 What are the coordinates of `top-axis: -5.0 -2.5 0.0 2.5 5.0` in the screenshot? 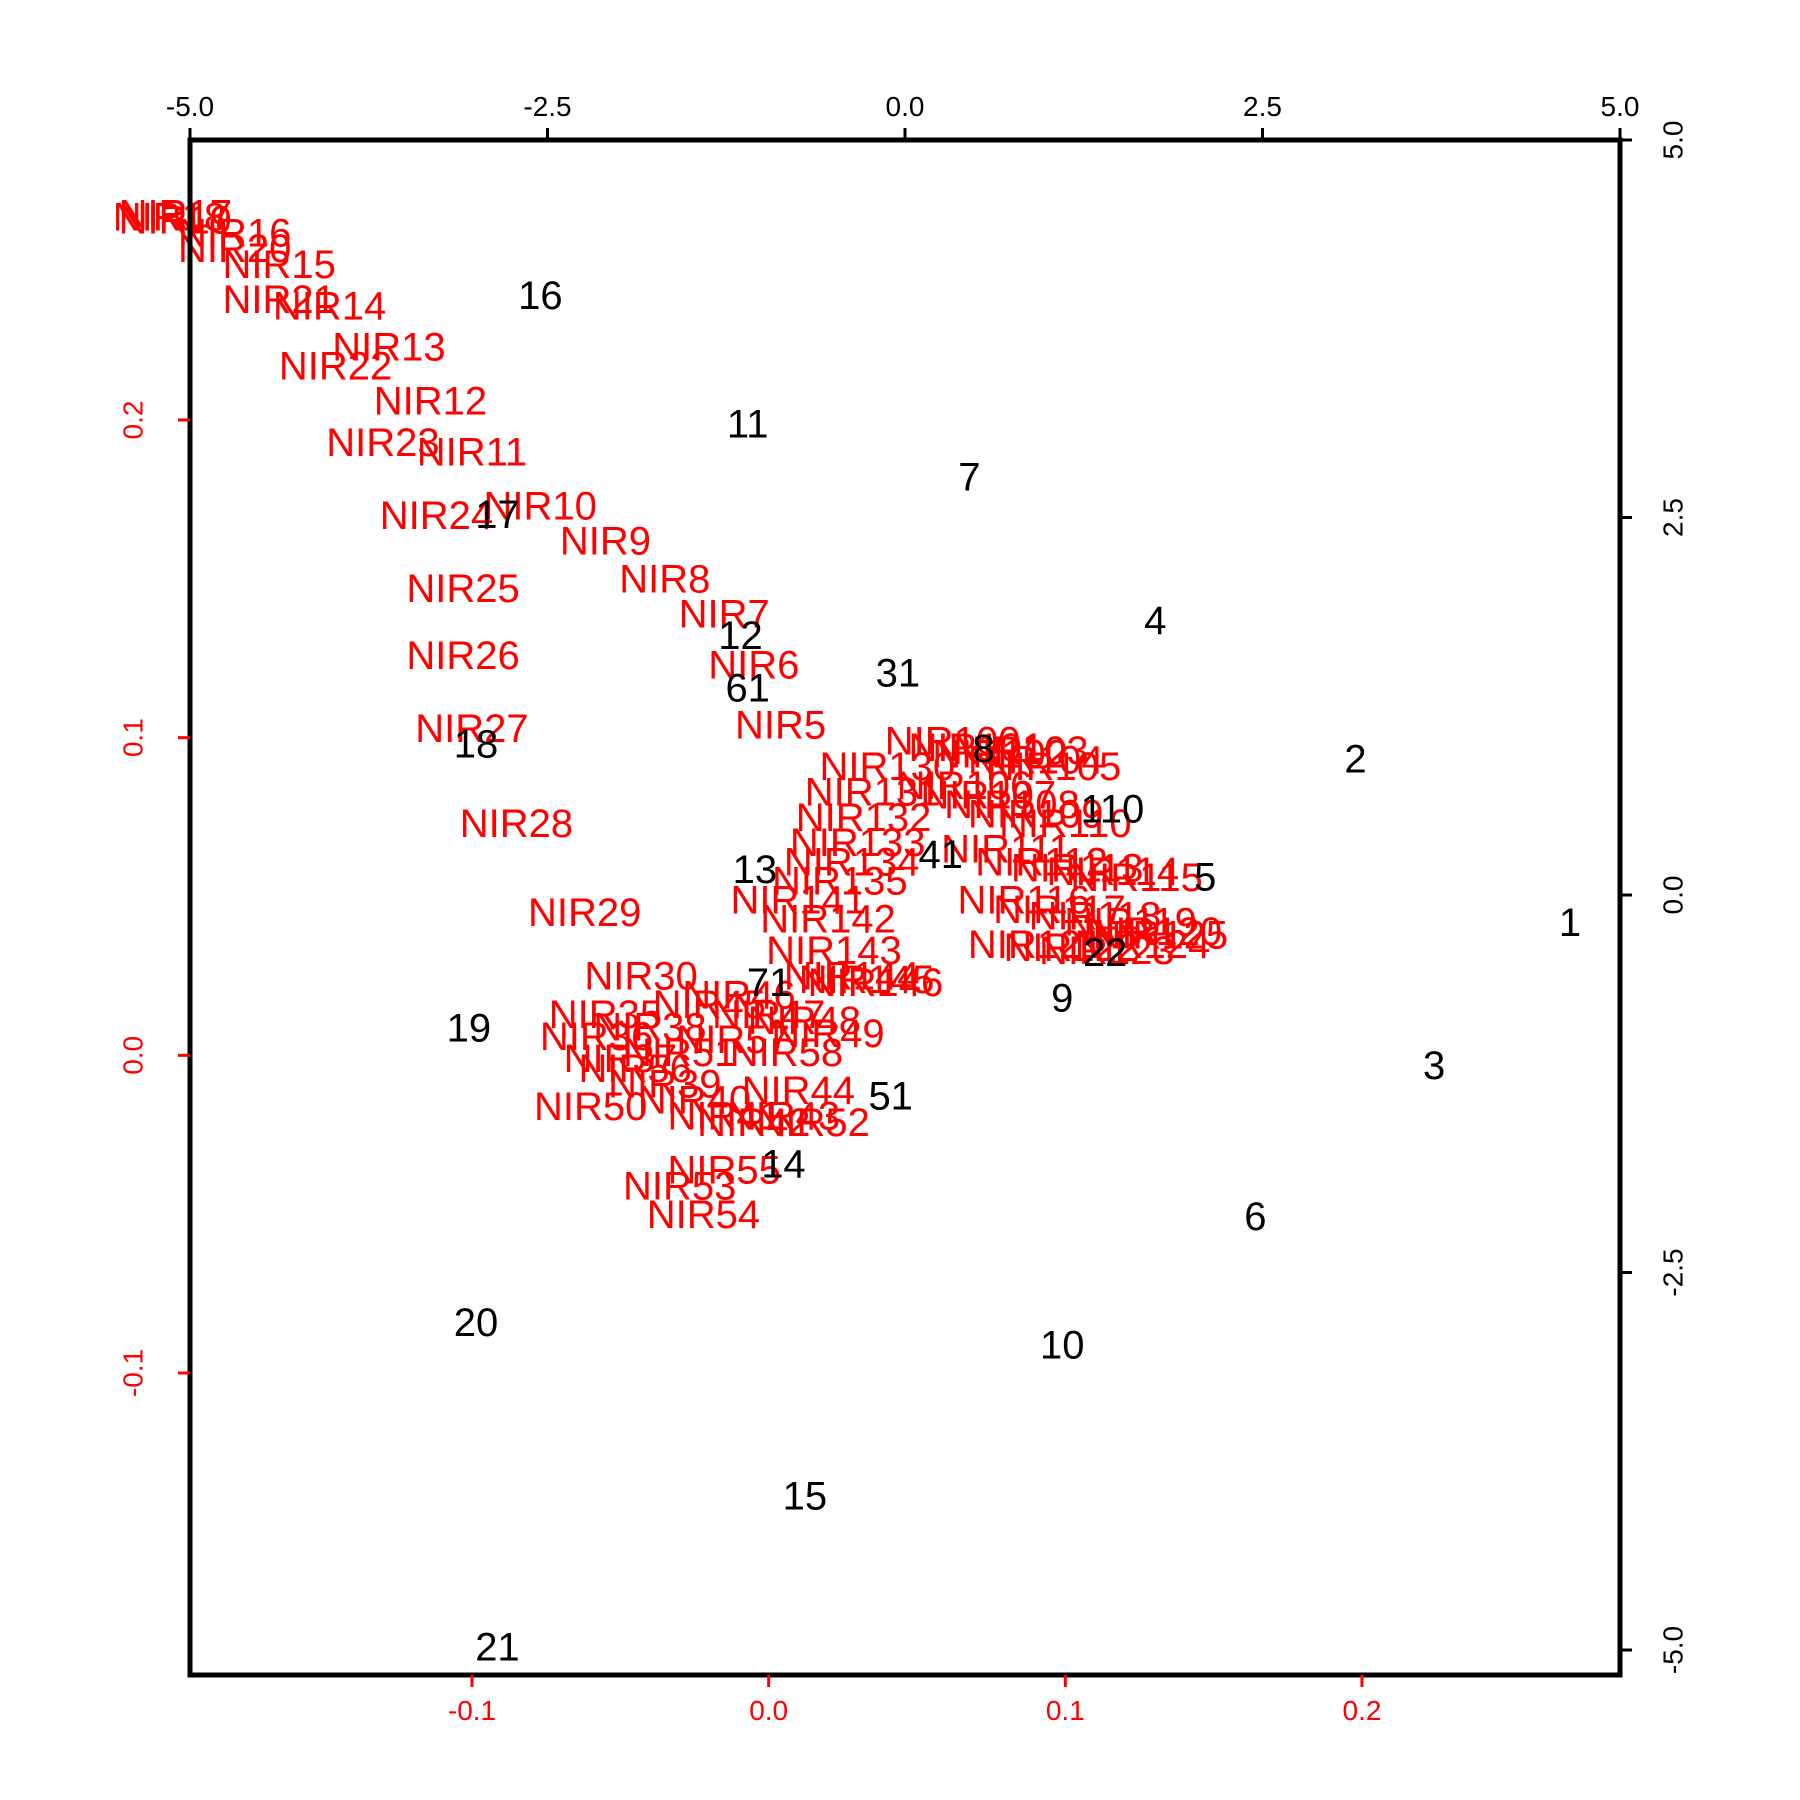 It's located at (903, 115).